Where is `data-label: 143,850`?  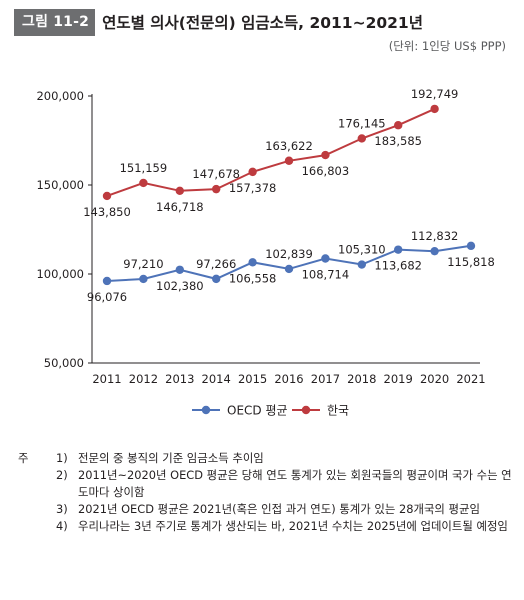
data-label: 143,850 is located at coordinates (107, 212).